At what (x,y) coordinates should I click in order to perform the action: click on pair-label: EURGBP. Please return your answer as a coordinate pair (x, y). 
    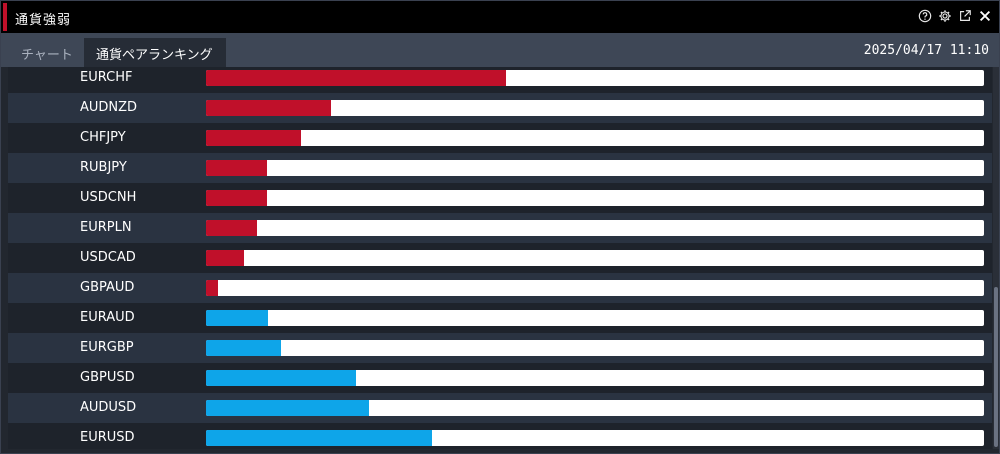
    Looking at the image, I should click on (107, 347).